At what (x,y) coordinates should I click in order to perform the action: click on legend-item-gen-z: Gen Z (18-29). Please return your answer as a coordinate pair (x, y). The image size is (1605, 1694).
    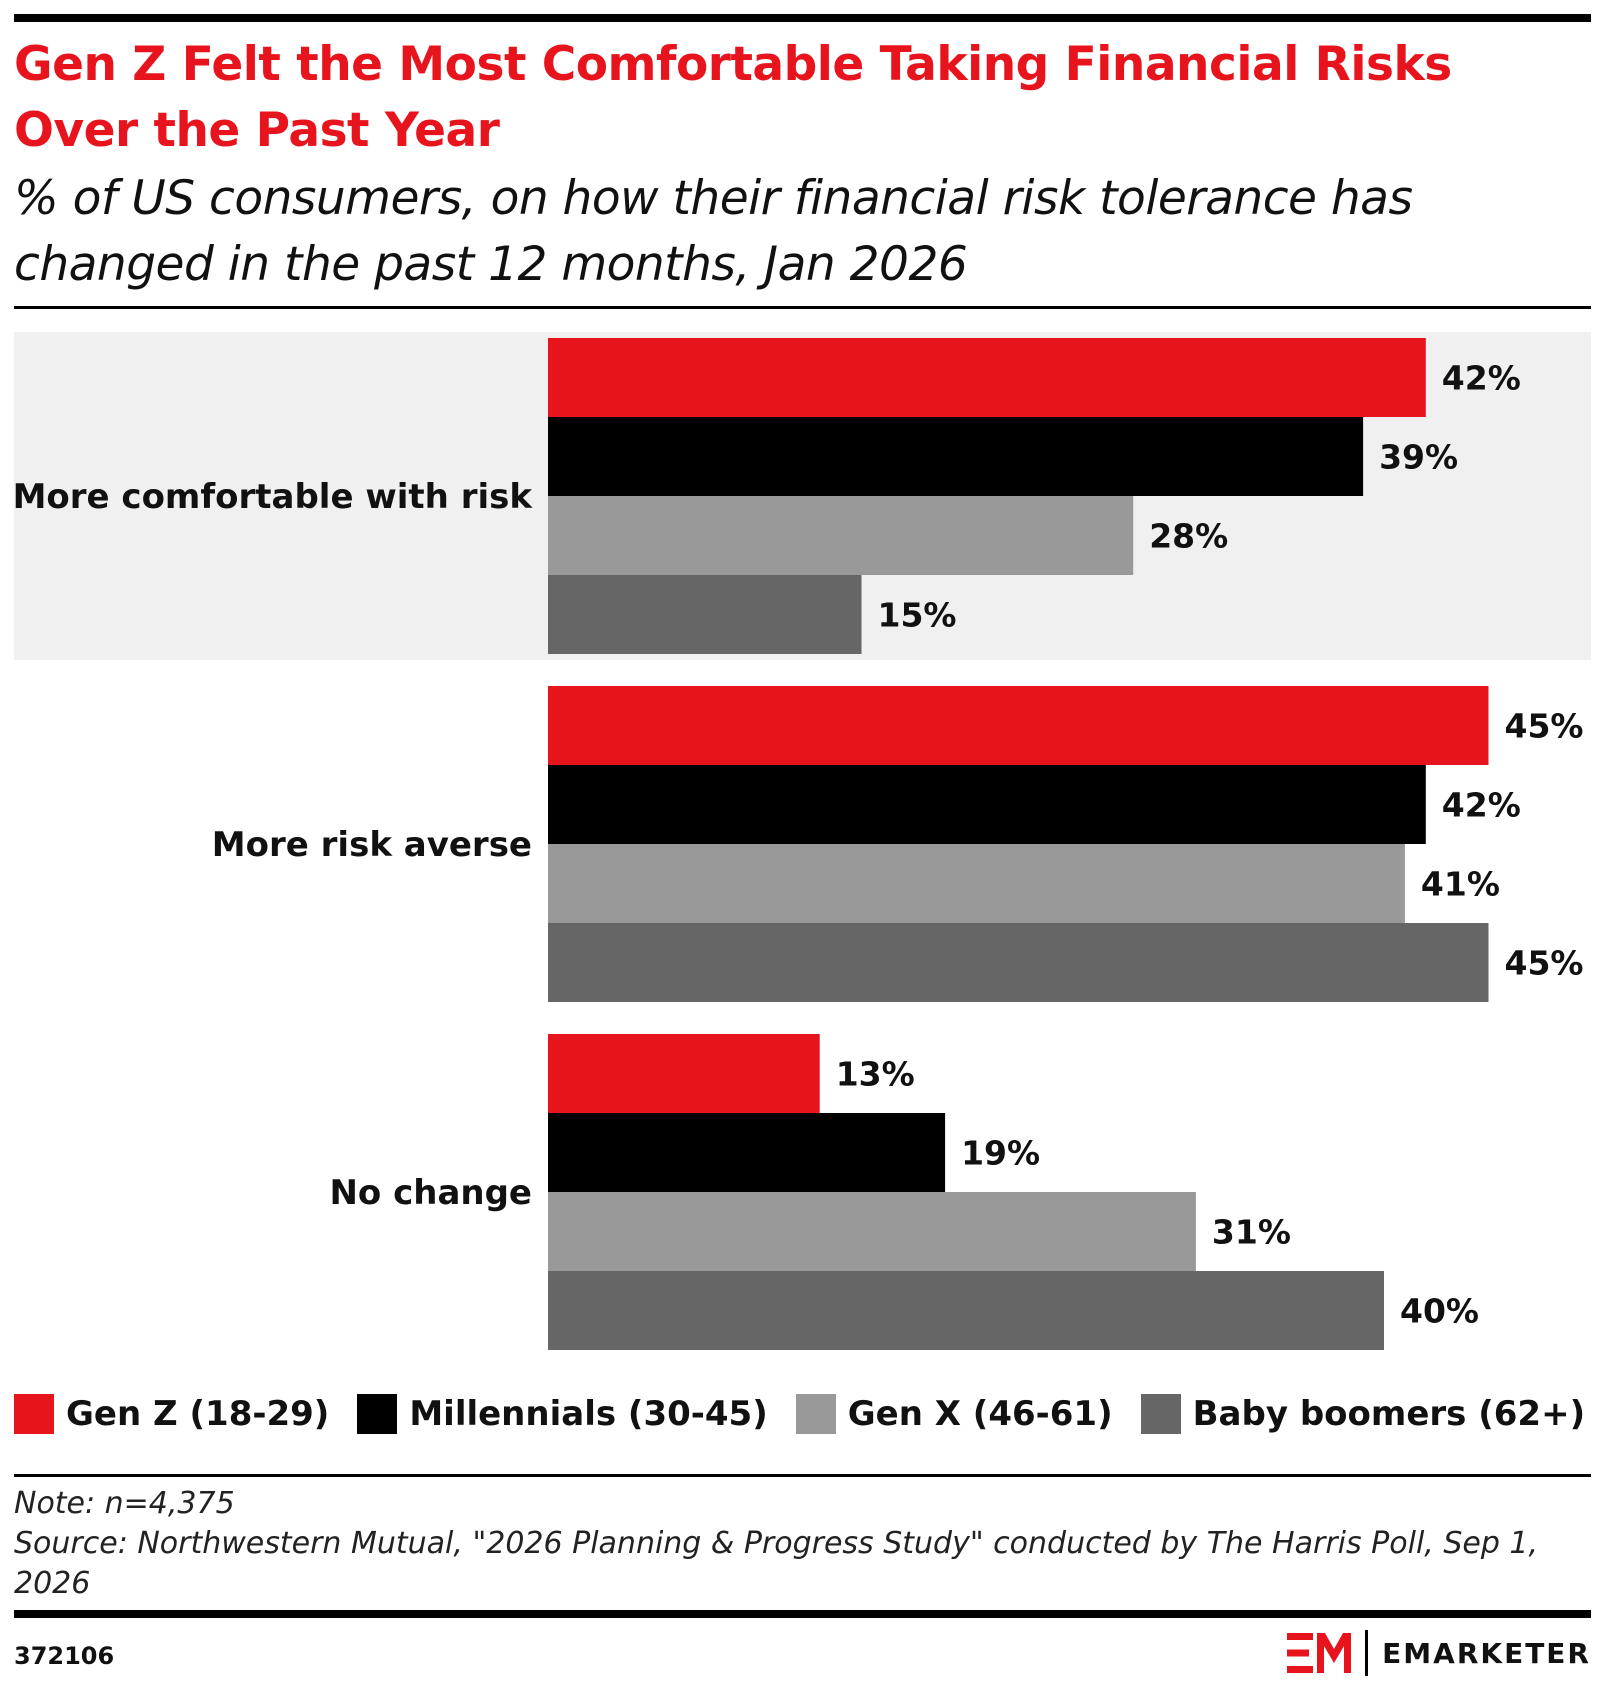
    Looking at the image, I should click on (171, 1414).